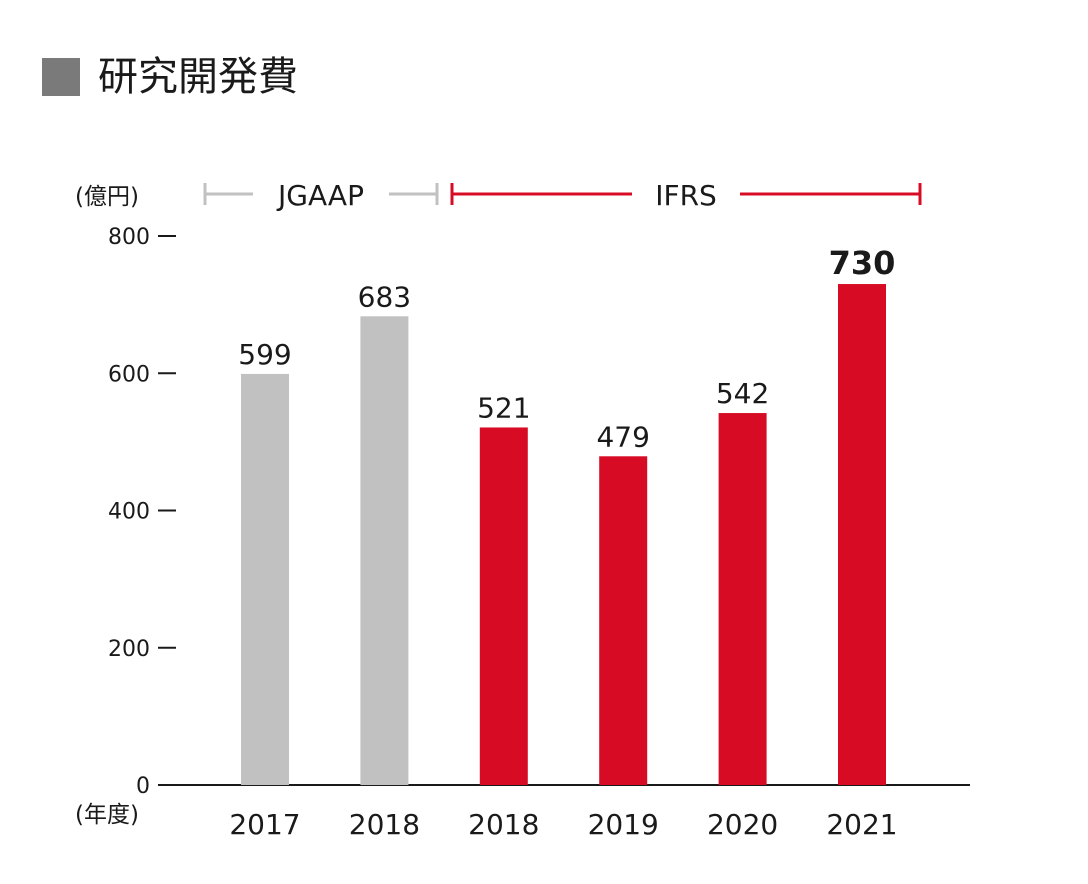  I want to click on bar-value-label: 542, so click(742, 393).